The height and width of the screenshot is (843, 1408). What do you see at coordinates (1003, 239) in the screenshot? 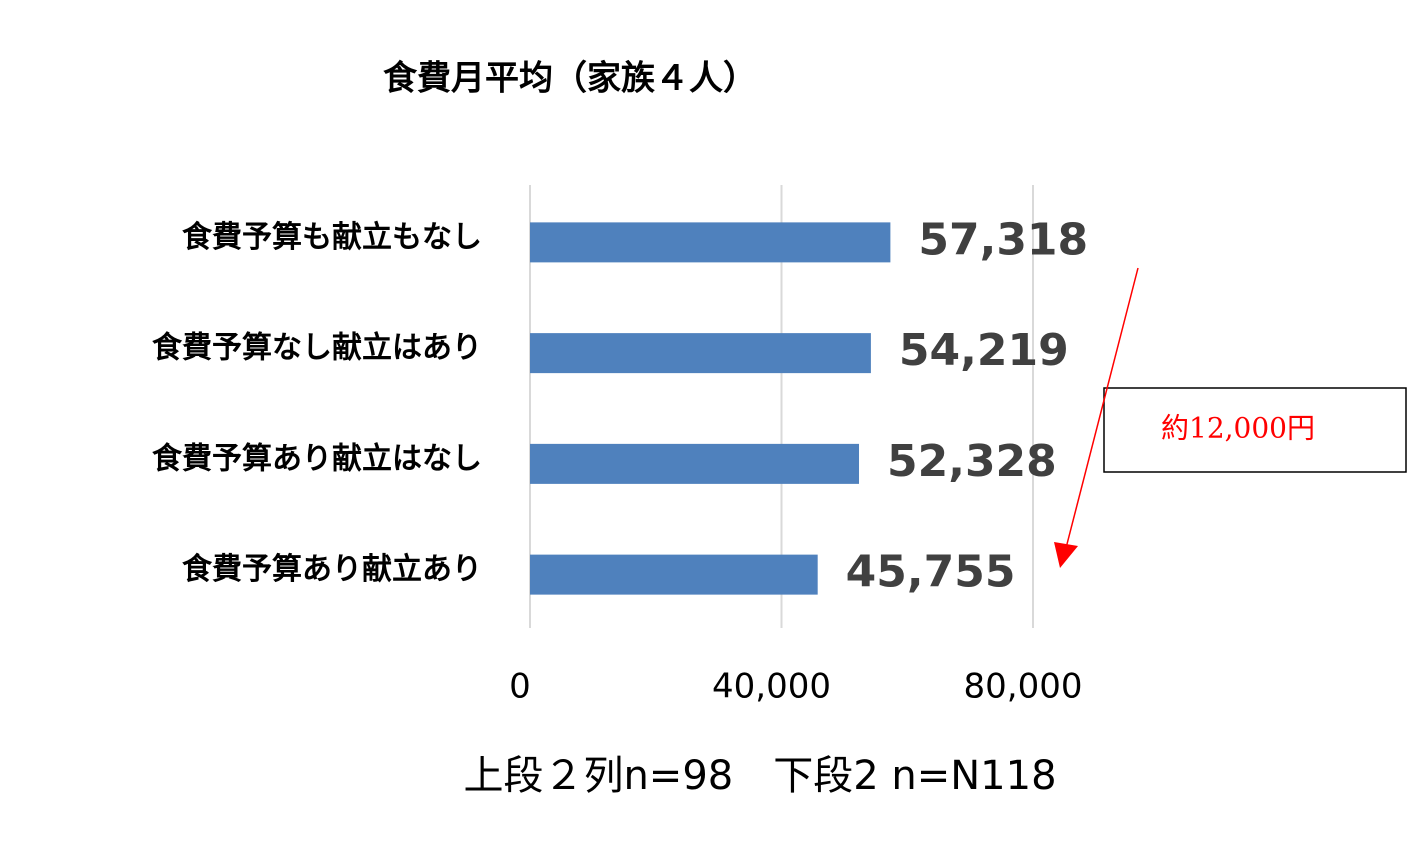
I see `value-label: 57,318` at bounding box center [1003, 239].